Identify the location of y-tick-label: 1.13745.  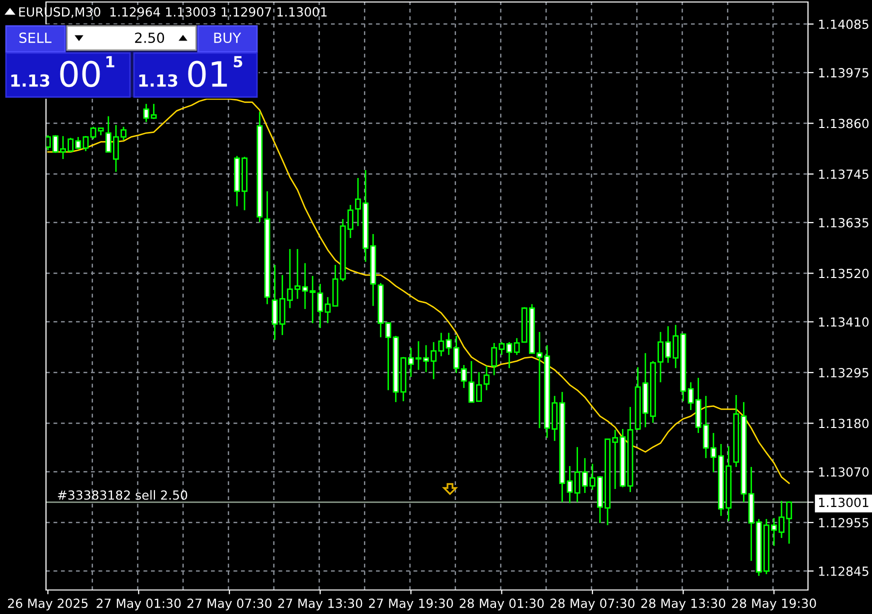
(843, 174).